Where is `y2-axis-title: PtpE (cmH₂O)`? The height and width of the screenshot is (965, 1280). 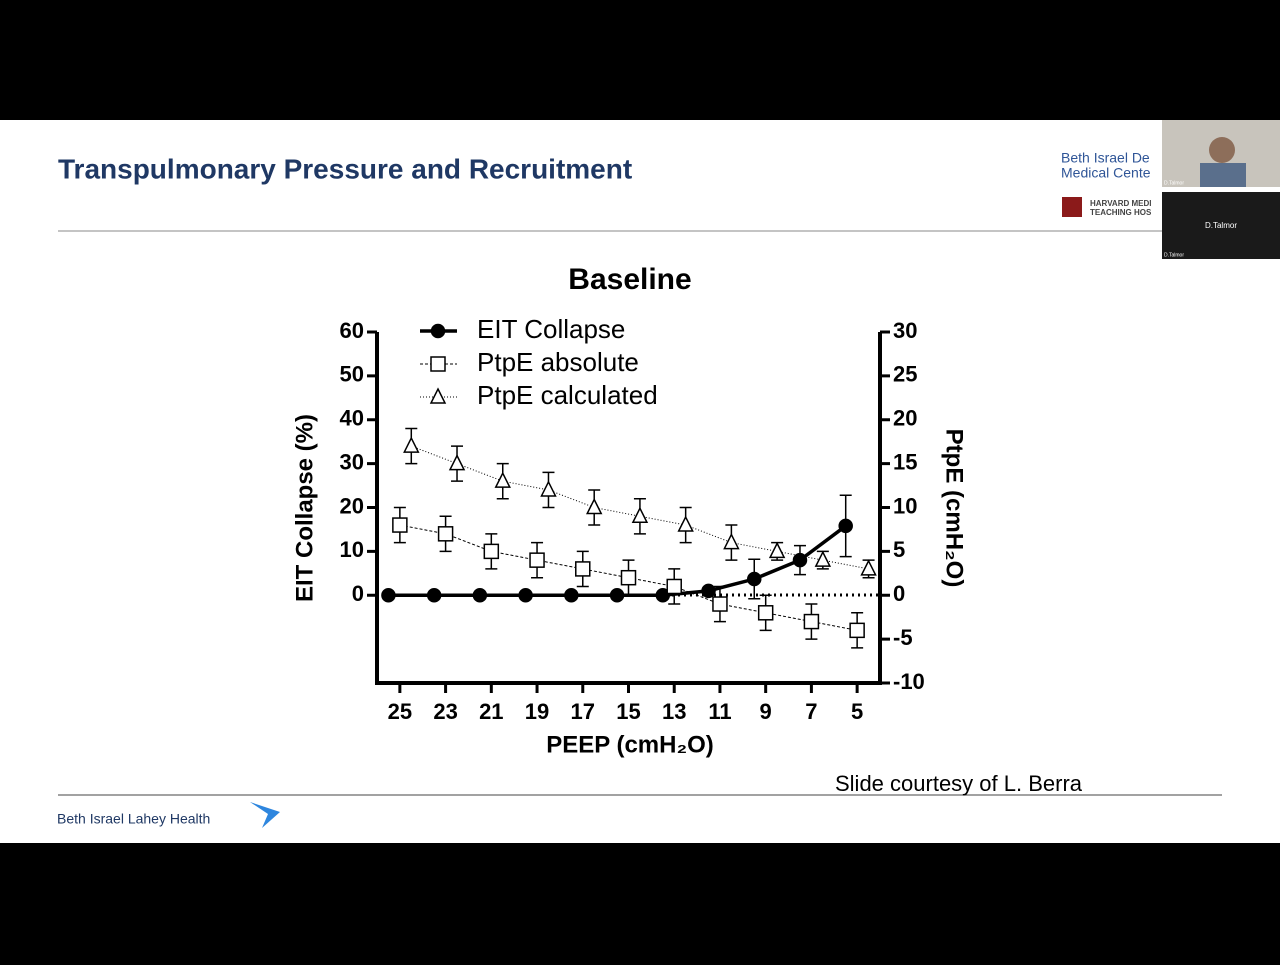
y2-axis-title: PtpE (cmH₂O) is located at coordinates (954, 508).